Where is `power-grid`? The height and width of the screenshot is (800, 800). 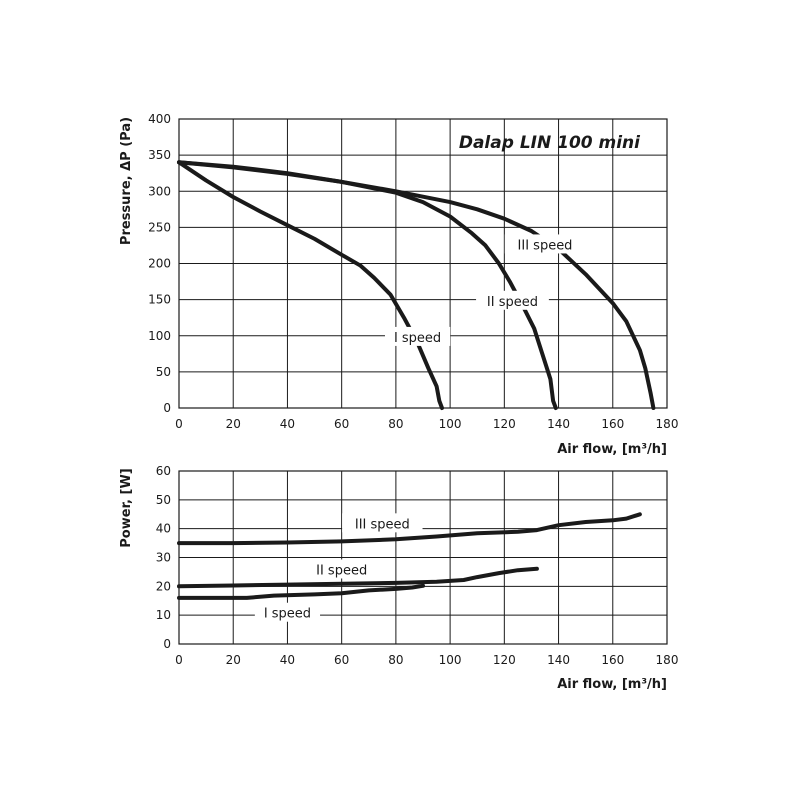 power-grid is located at coordinates (423, 557).